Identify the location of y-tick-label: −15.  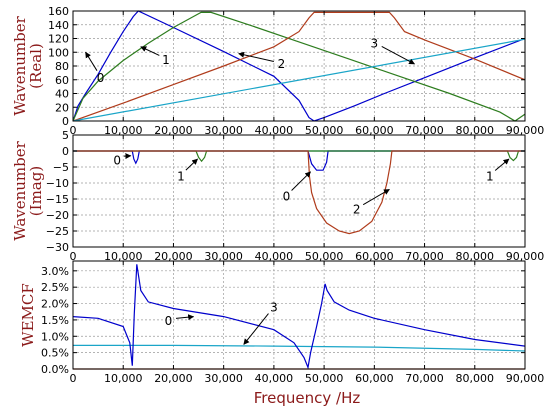
(57, 199).